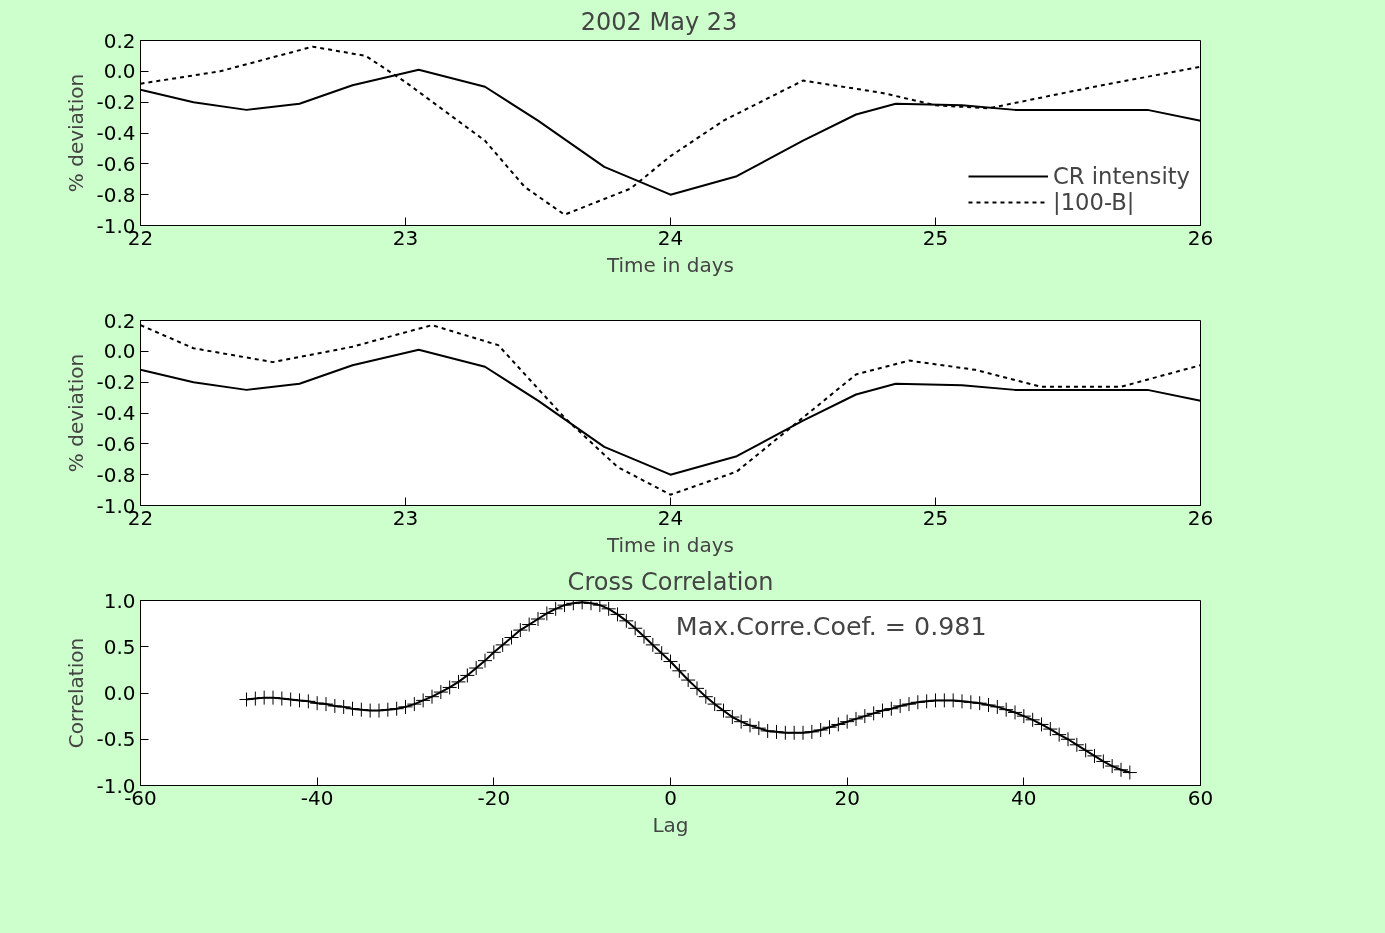 The height and width of the screenshot is (933, 1385). What do you see at coordinates (1200, 797) in the screenshot?
I see `x-tick-label: 60` at bounding box center [1200, 797].